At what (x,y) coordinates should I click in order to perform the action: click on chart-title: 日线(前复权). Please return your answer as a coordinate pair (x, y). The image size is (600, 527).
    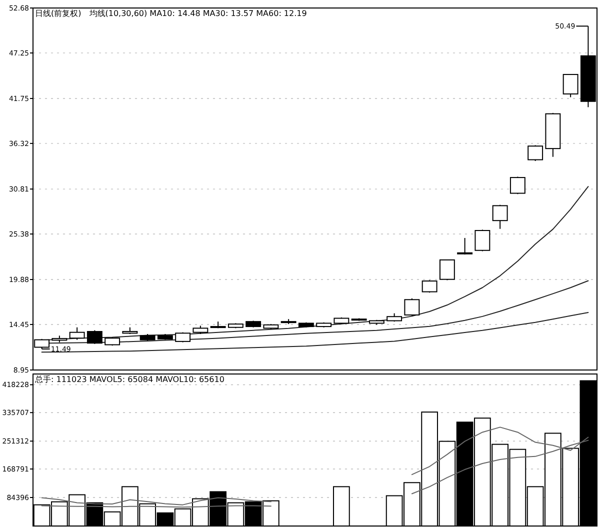
    Looking at the image, I should click on (58, 13).